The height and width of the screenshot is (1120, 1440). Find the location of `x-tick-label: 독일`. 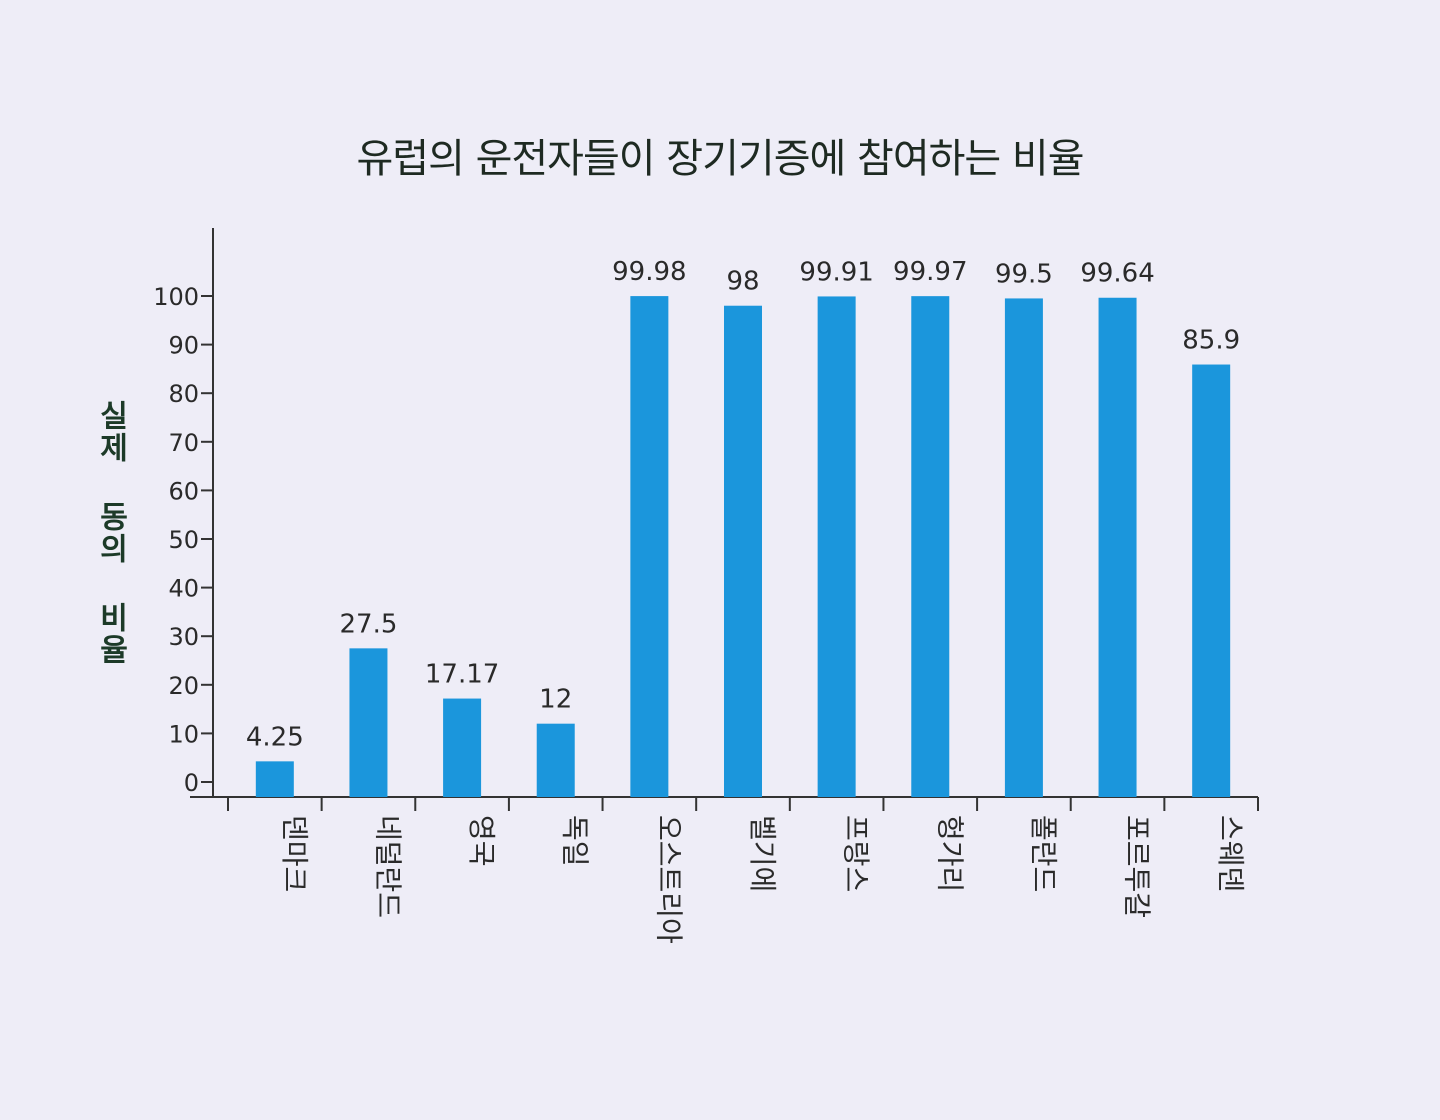

x-tick-label: 독일 is located at coordinates (575, 841).